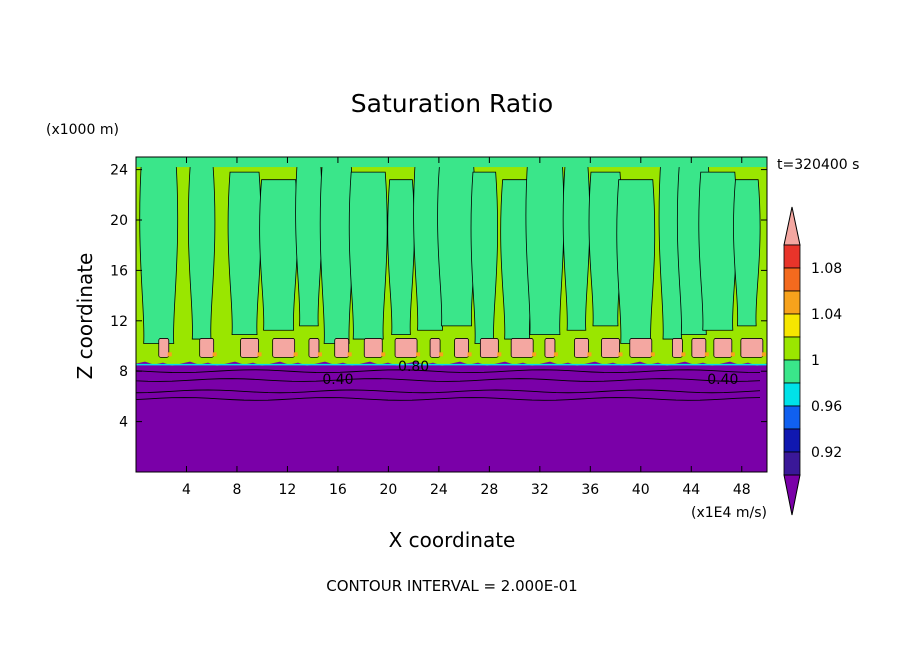  What do you see at coordinates (452, 103) in the screenshot?
I see `chart-title: Saturation Ratio` at bounding box center [452, 103].